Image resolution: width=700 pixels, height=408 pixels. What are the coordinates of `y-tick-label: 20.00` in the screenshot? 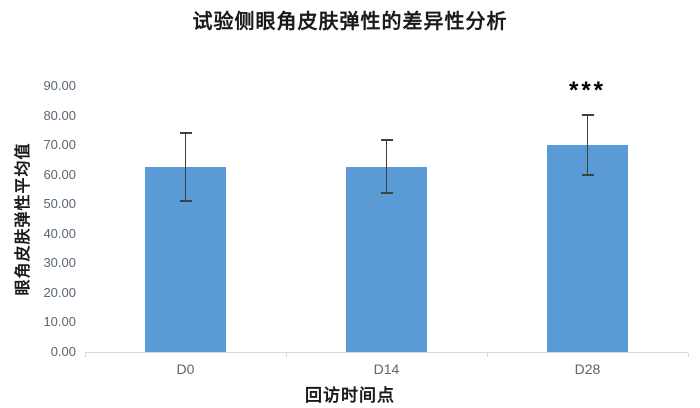 It's located at (59, 292).